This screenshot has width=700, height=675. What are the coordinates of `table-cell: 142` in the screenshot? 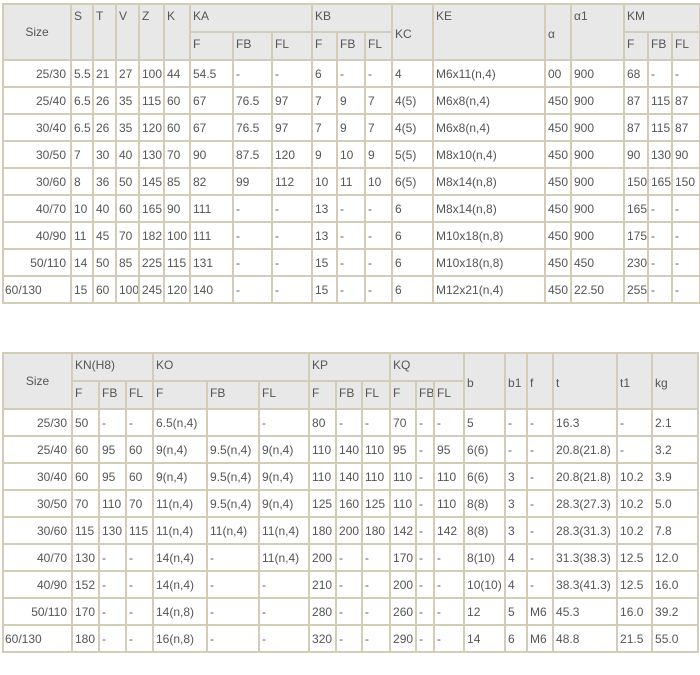 It's located at (403, 530).